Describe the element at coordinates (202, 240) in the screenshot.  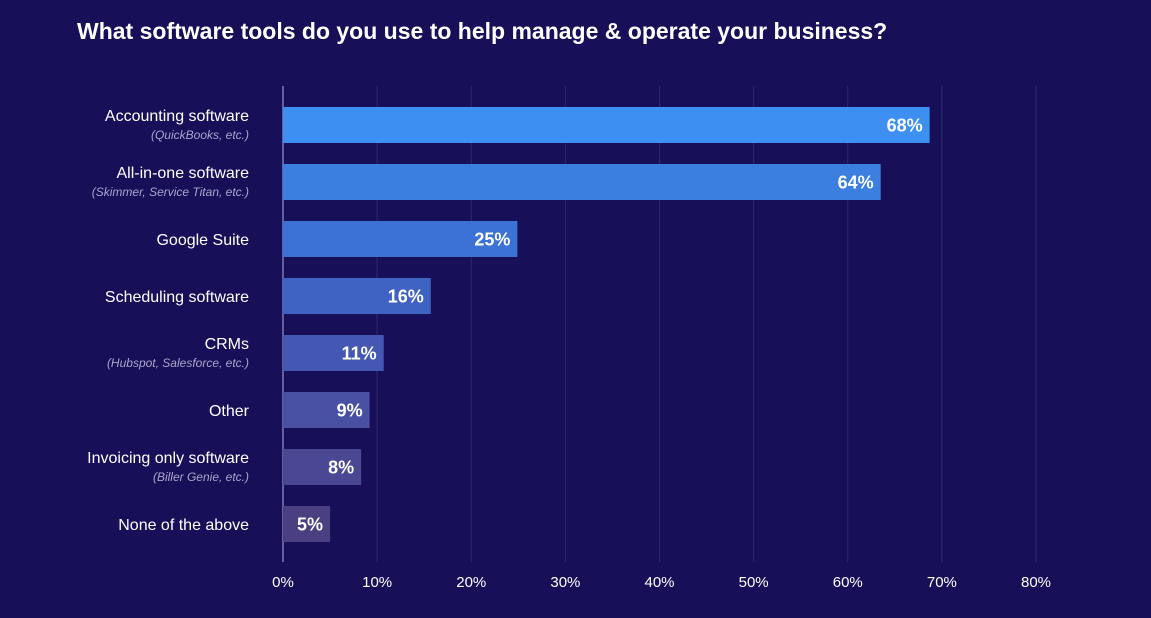
I see `category-label: Google Suite` at that location.